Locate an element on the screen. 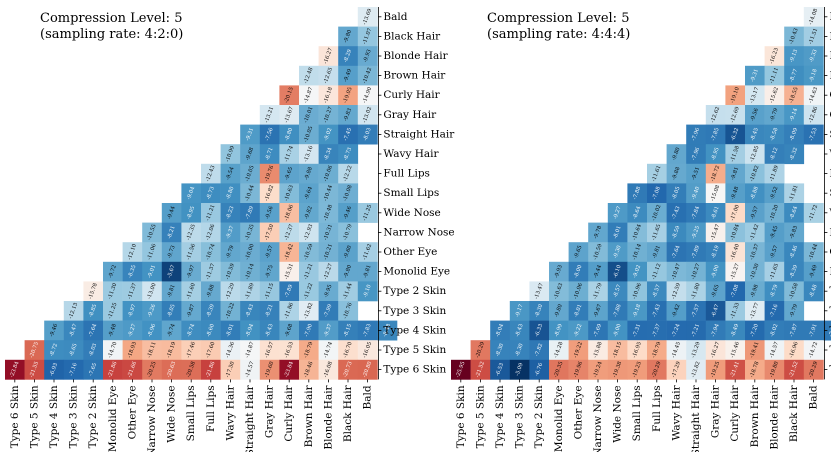 The image size is (831, 452). cell-value-label: -8.72 is located at coordinates (54, 350).